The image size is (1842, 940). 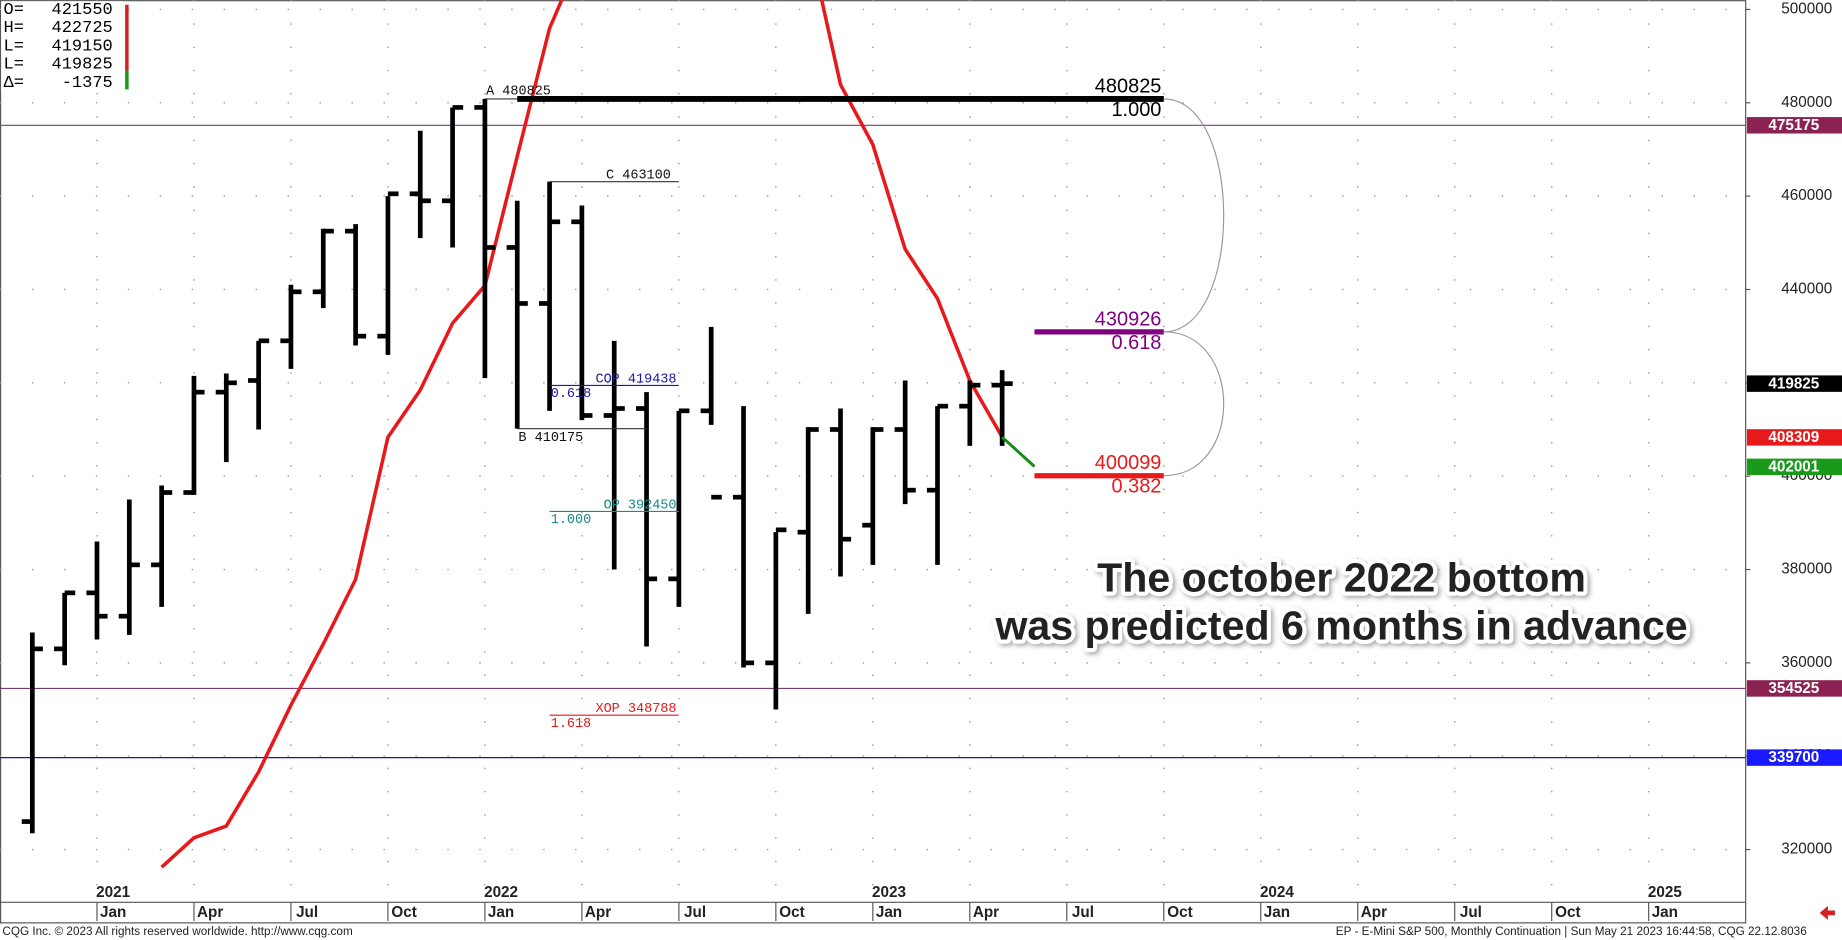 I want to click on reference-label: 339700, so click(x=1793, y=757).